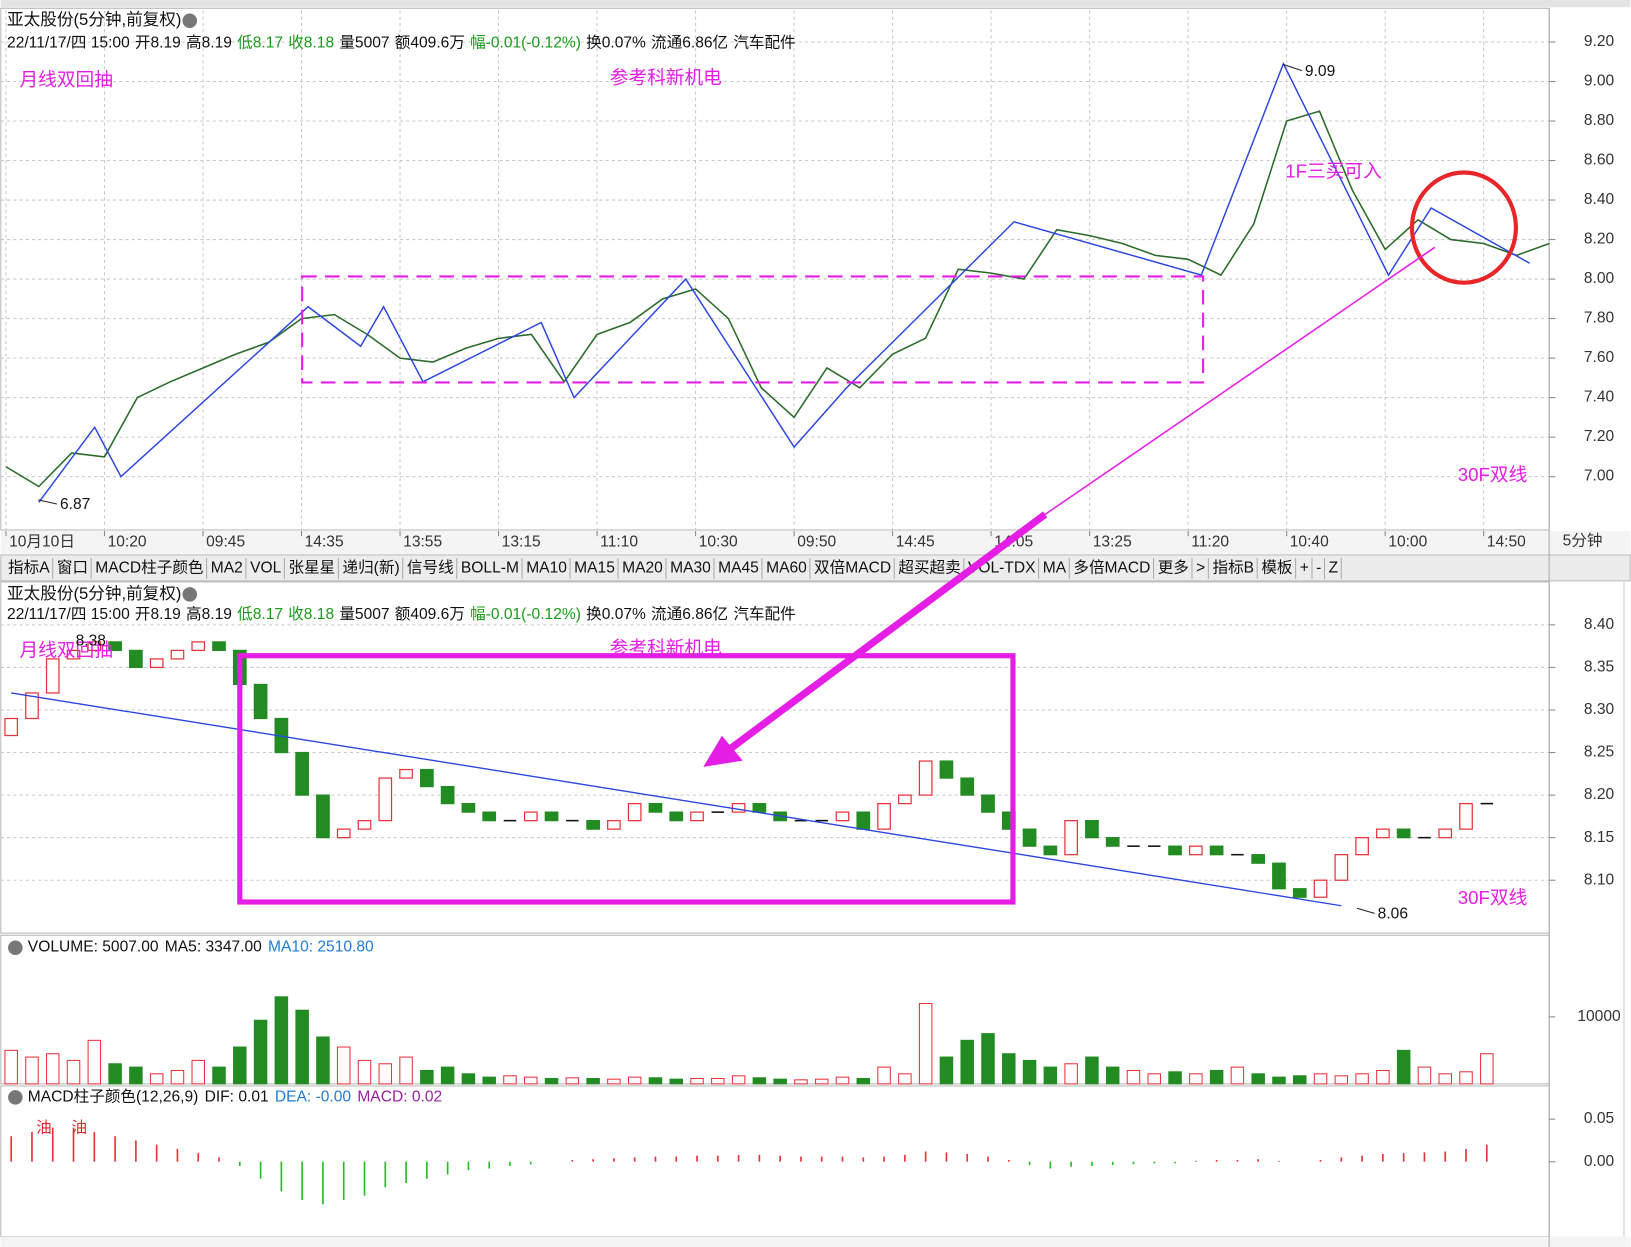 This screenshot has width=1631, height=1247. What do you see at coordinates (399, 1096) in the screenshot?
I see `indicator: MACD: 0.02` at bounding box center [399, 1096].